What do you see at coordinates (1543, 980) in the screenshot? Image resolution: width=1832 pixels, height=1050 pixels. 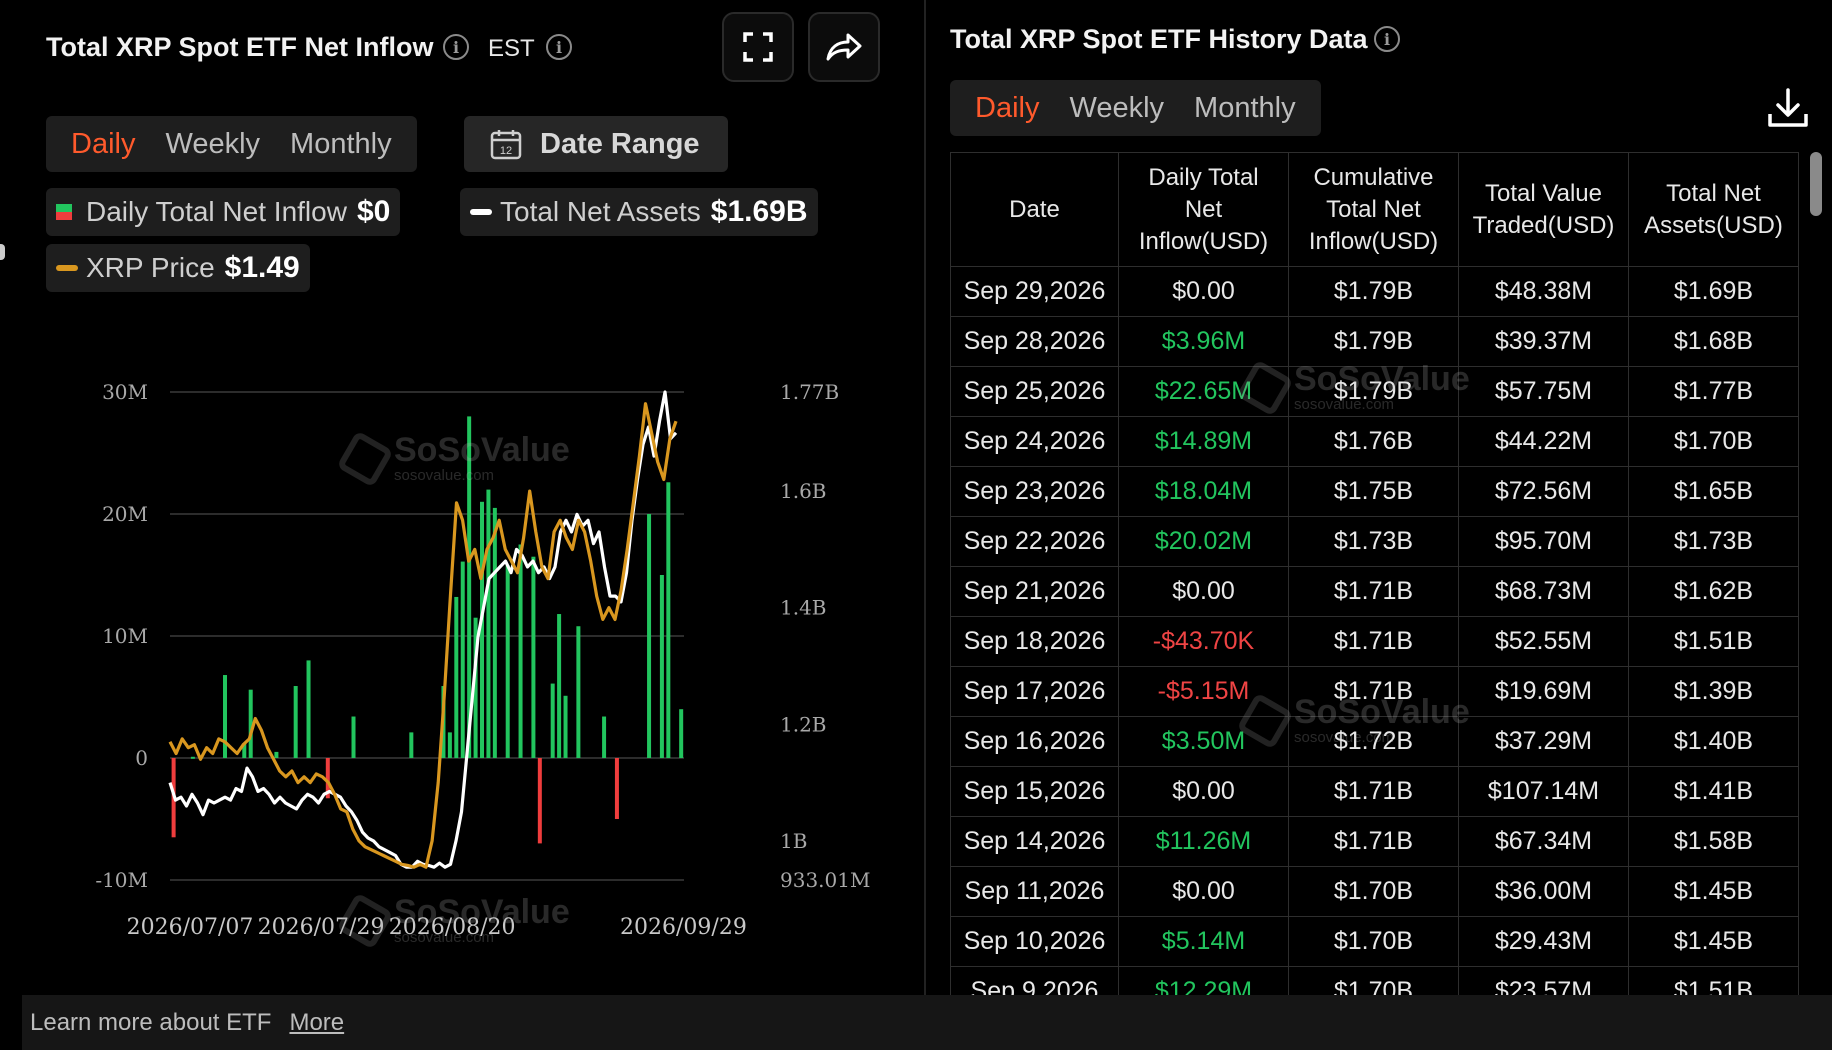 I see `row-value-traded: $23.57M` at bounding box center [1543, 980].